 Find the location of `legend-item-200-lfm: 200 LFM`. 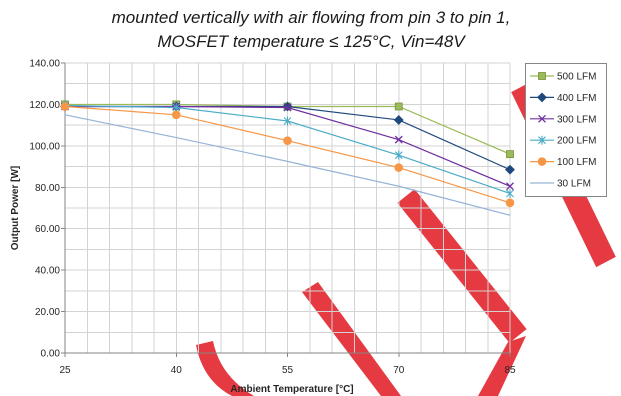

legend-item-200-lfm: 200 LFM is located at coordinates (563, 141).